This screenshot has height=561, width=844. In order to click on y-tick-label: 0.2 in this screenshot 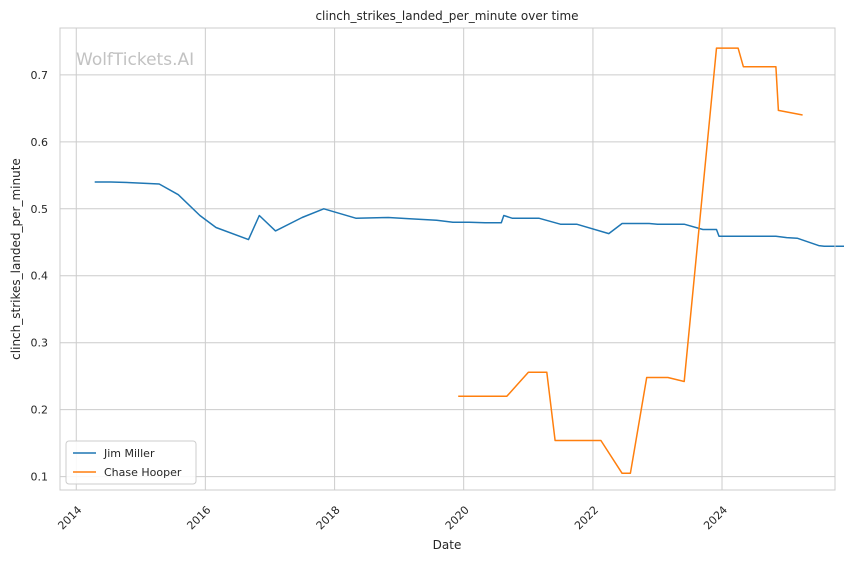, I will do `click(40, 410)`.